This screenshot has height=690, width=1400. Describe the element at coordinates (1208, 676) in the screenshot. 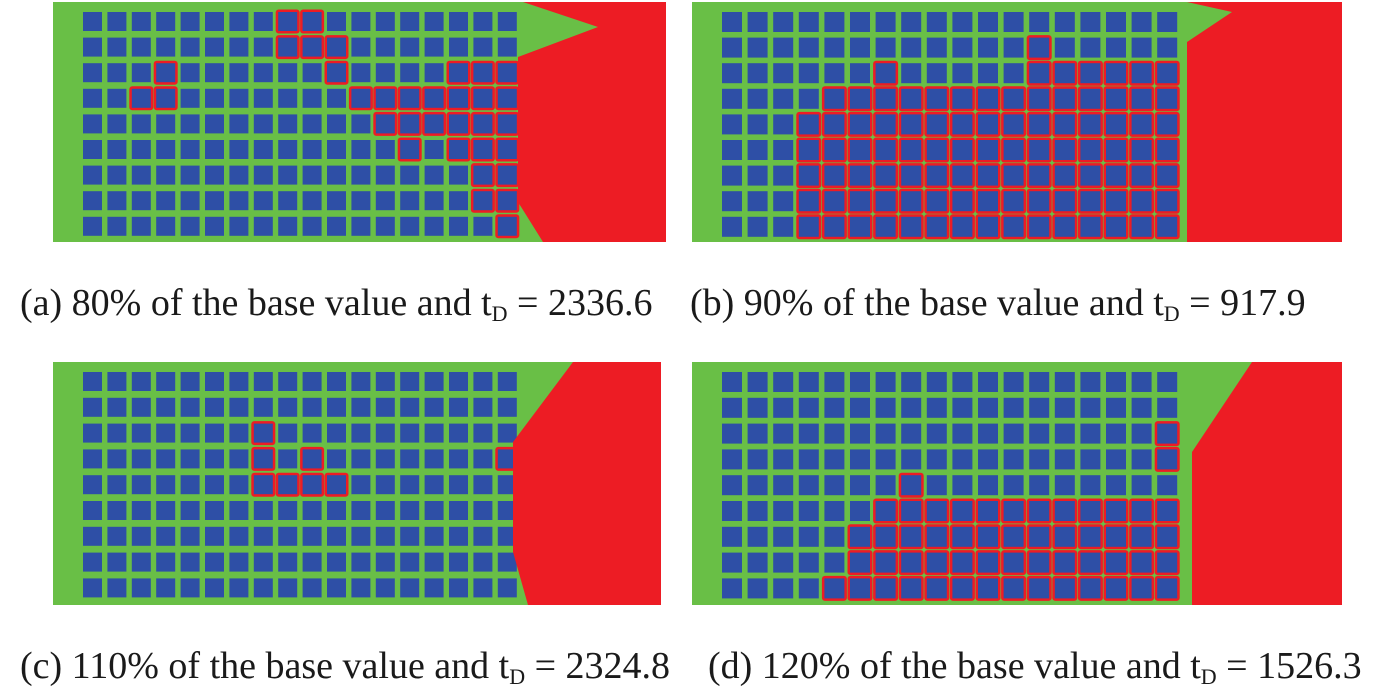

I see `caption-d-subscript: D` at that location.